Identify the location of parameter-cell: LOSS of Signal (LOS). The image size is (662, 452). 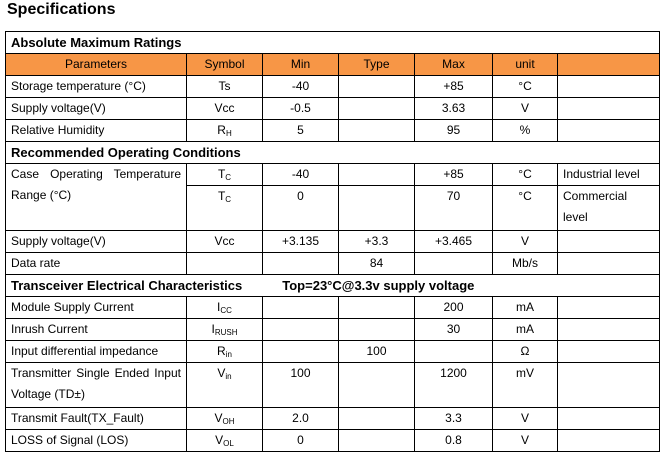
(96, 440).